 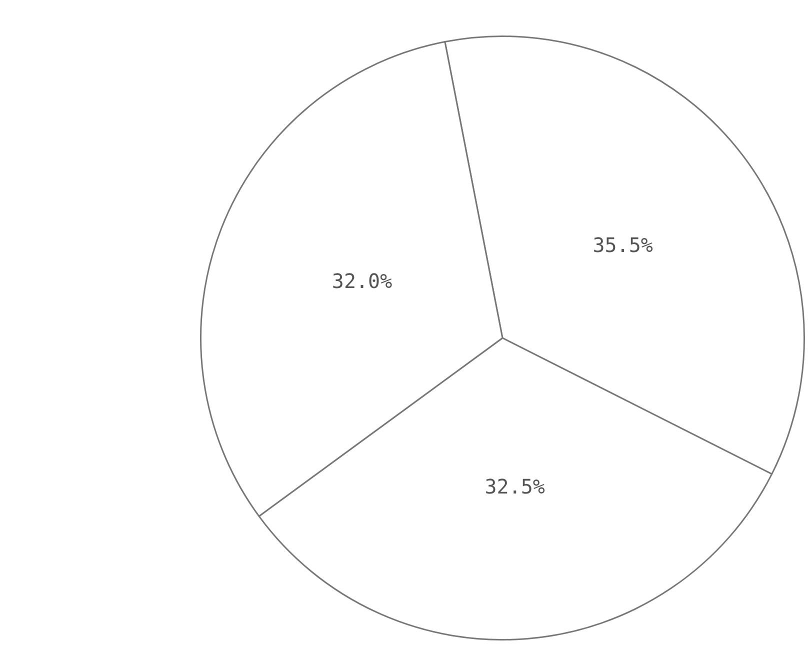 What do you see at coordinates (362, 281) in the screenshot?
I see `data-label: 32.0%` at bounding box center [362, 281].